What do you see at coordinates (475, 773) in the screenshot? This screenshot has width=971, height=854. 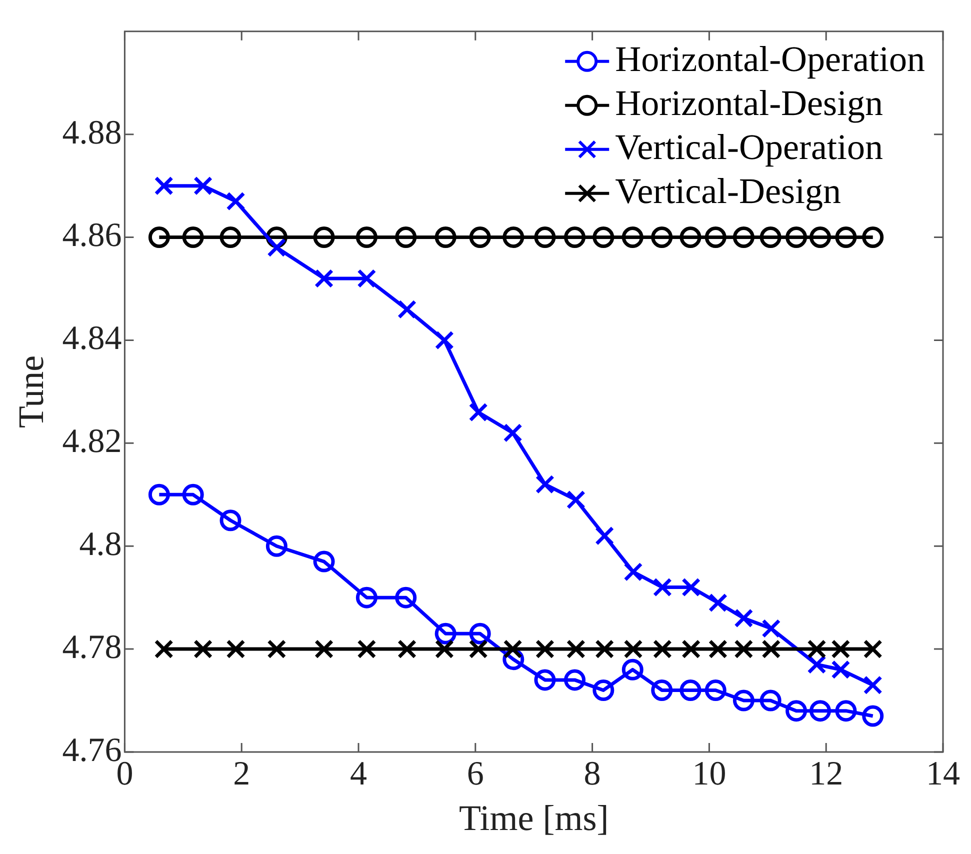 I see `x-tick-label: 6` at bounding box center [475, 773].